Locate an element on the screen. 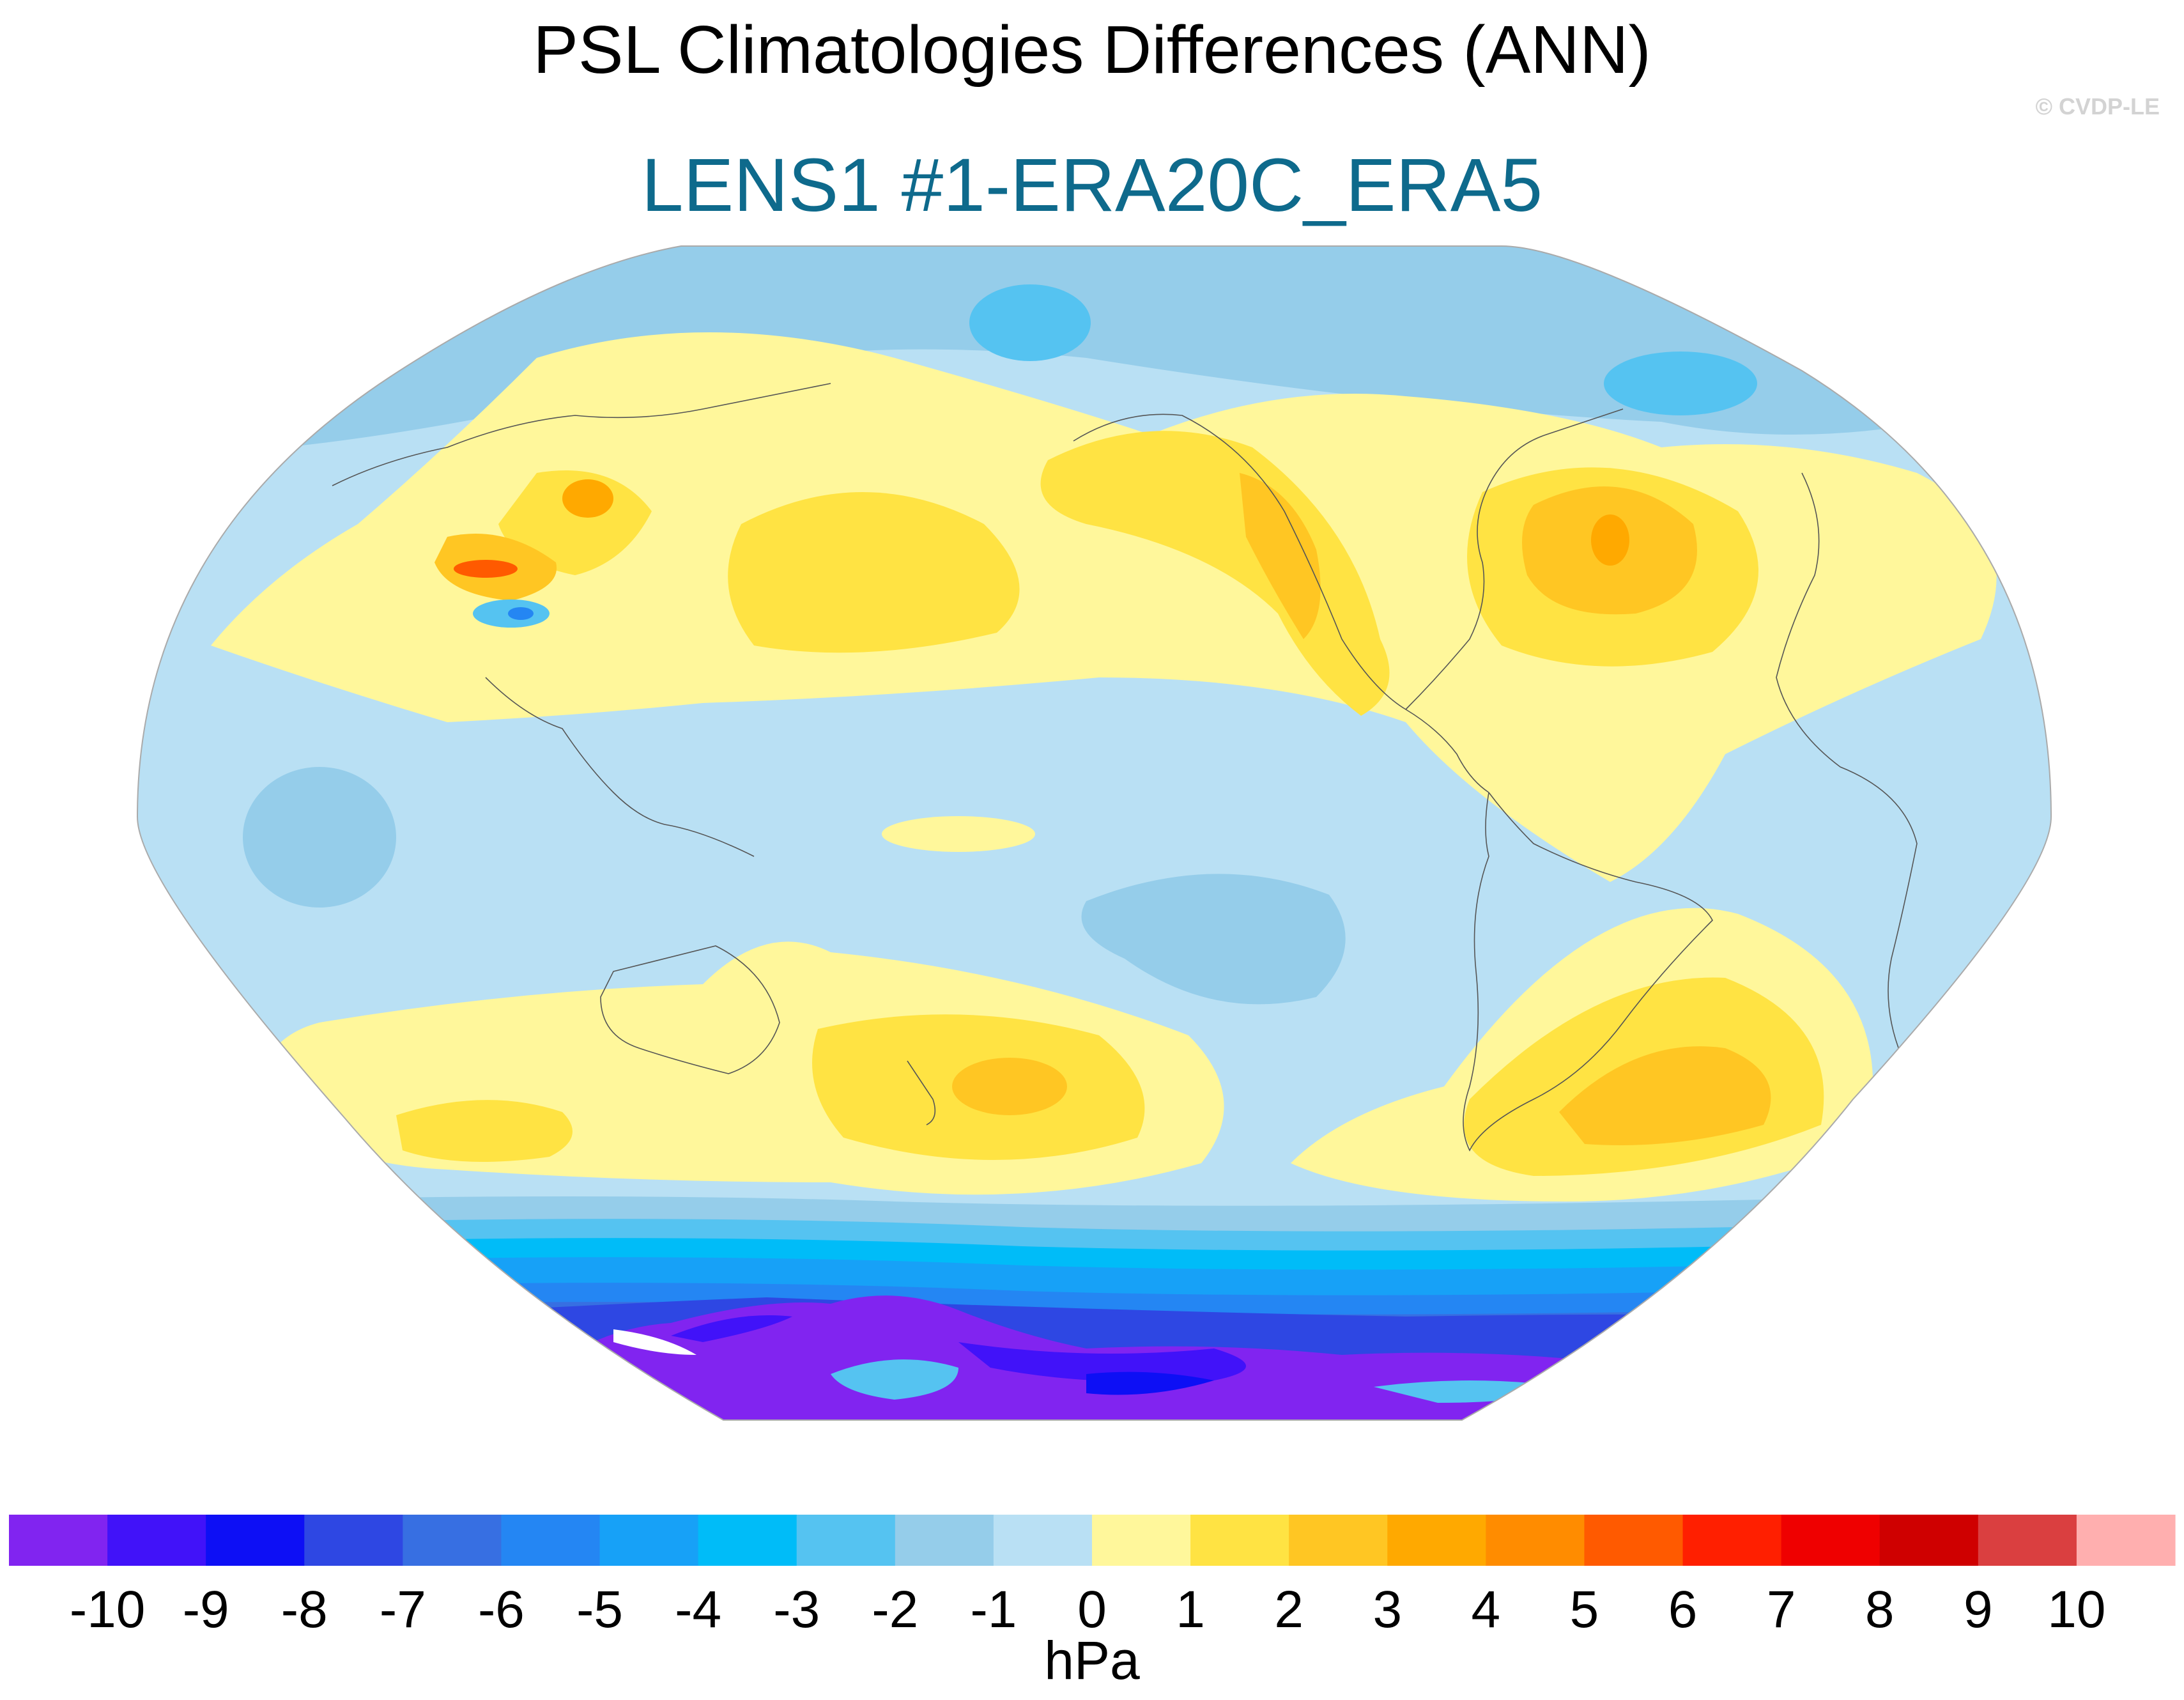 Image resolution: width=2184 pixels, height=1700 pixels. south-indian-positive-core is located at coordinates (484, 1131).